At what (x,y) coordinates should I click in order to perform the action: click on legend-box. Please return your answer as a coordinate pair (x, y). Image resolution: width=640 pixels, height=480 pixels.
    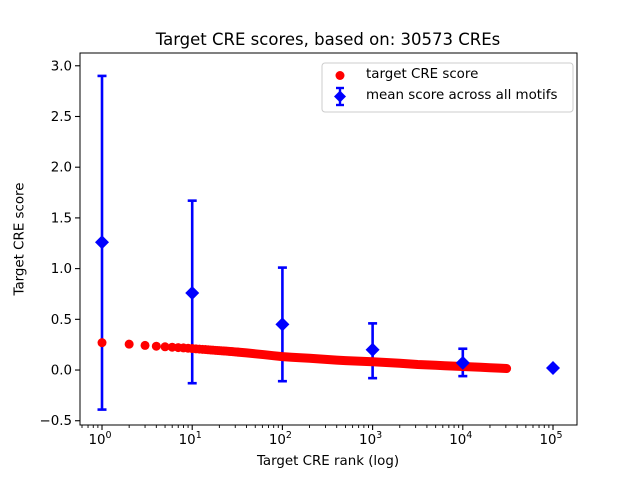
    Looking at the image, I should click on (447, 87).